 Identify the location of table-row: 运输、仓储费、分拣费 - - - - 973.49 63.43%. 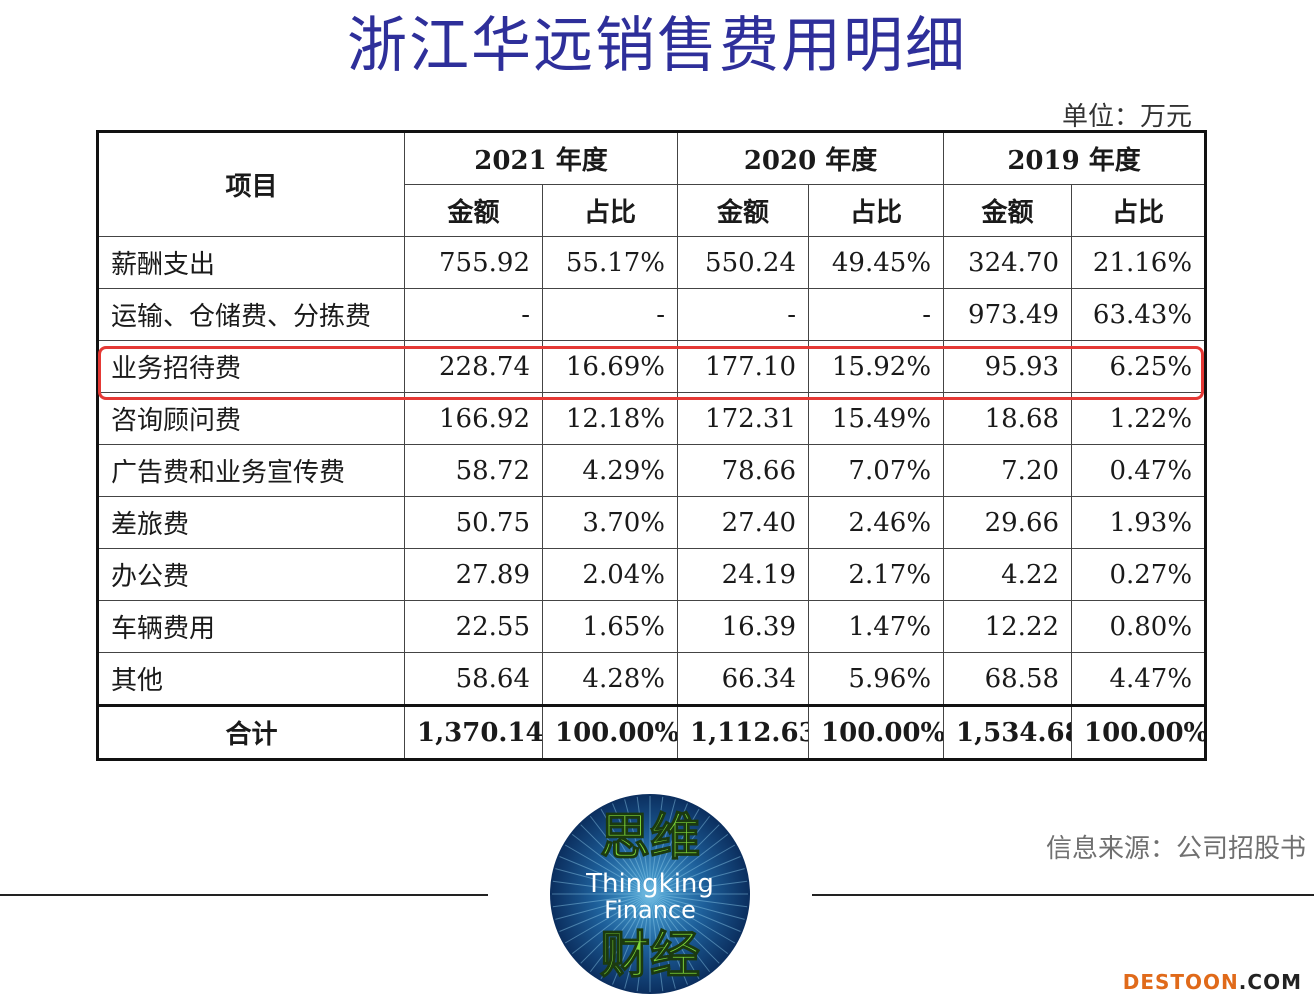
(652, 314).